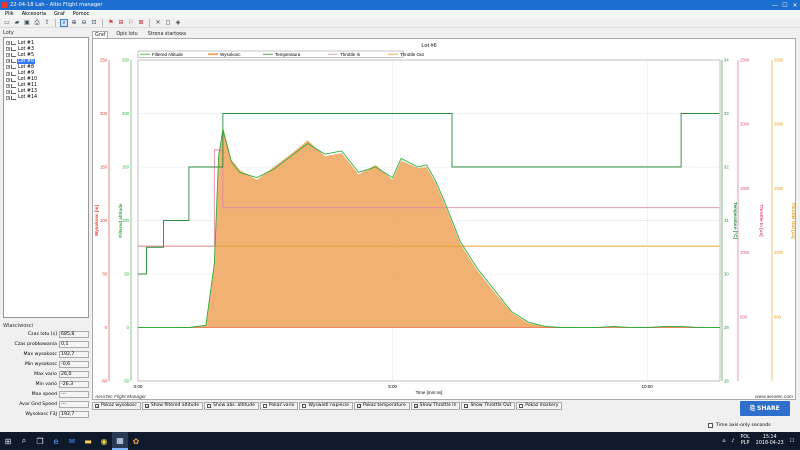 The width and height of the screenshot is (800, 450). I want to click on flight-tree-item: + Lot #13, so click(46, 92).